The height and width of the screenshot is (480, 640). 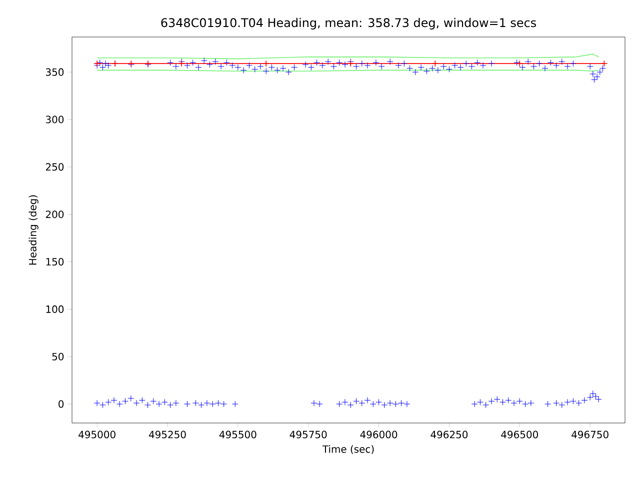 I want to click on x-tick-label: 495500, so click(x=237, y=434).